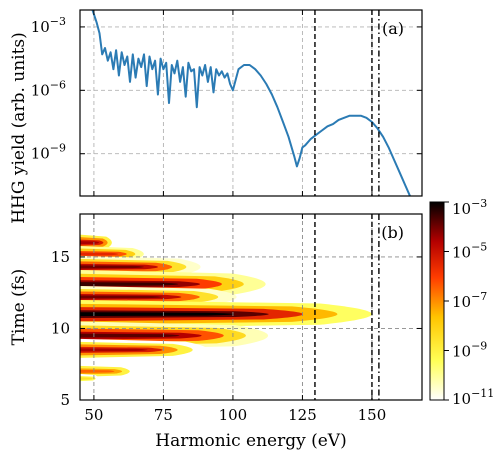 The height and width of the screenshot is (454, 500). What do you see at coordinates (60, 257) in the screenshot?
I see `panel-b-ytick-label: 15` at bounding box center [60, 257].